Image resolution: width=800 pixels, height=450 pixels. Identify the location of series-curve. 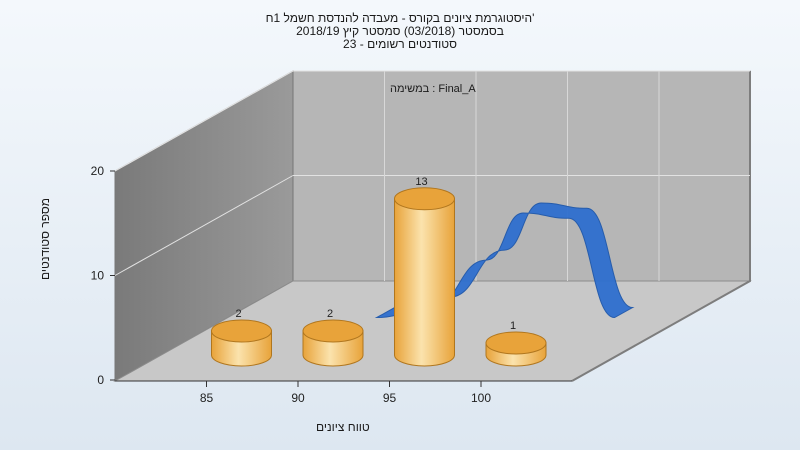
(504, 260).